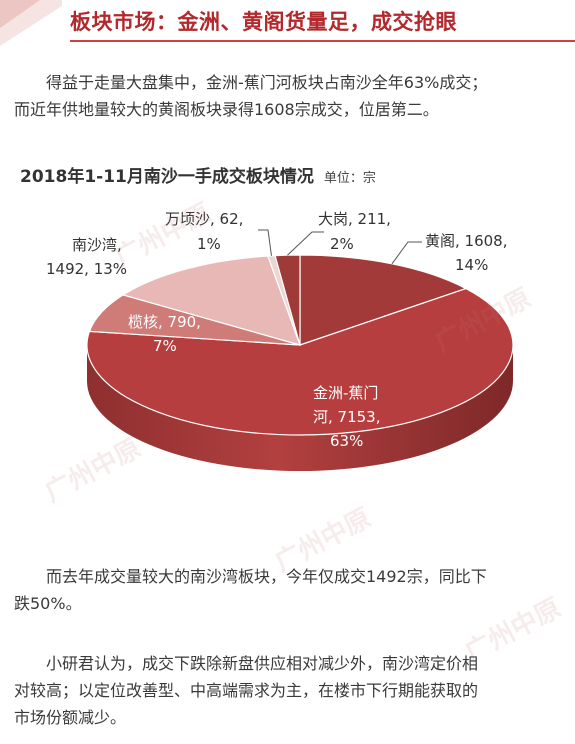 The height and width of the screenshot is (744, 575). Describe the element at coordinates (226, 109) in the screenshot. I see `intro-line-2: 而近年供地量较大的黄阁板块录得1608宗成交，位居第二。` at that location.